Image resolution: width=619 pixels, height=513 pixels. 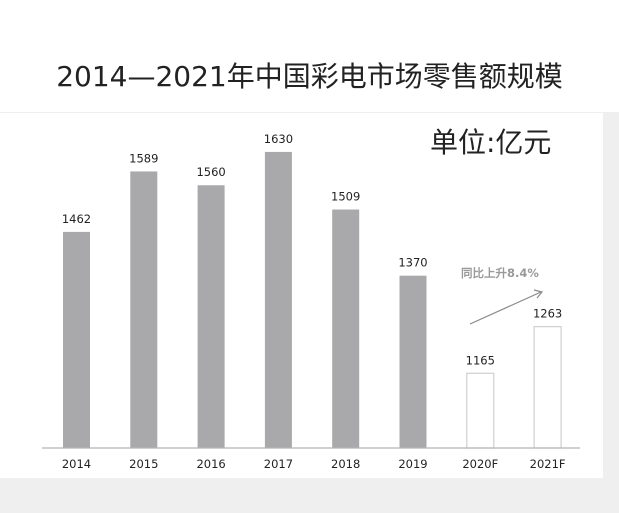 What do you see at coordinates (538, 294) in the screenshot?
I see `arrow-head-icon` at bounding box center [538, 294].